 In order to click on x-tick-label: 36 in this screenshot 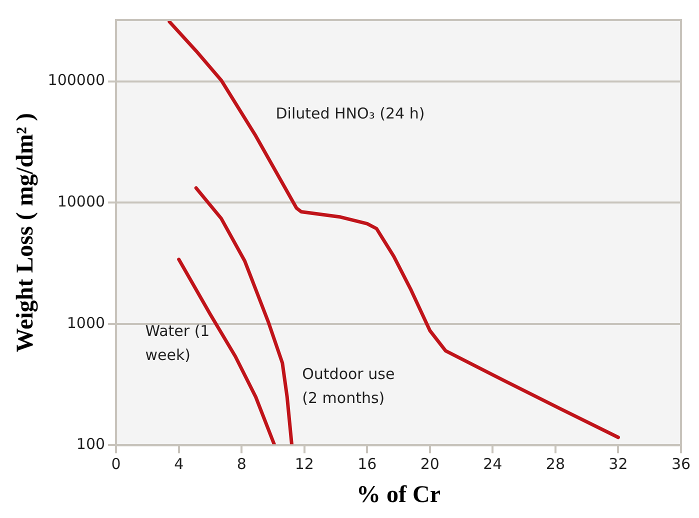, I will do `click(681, 464)`.